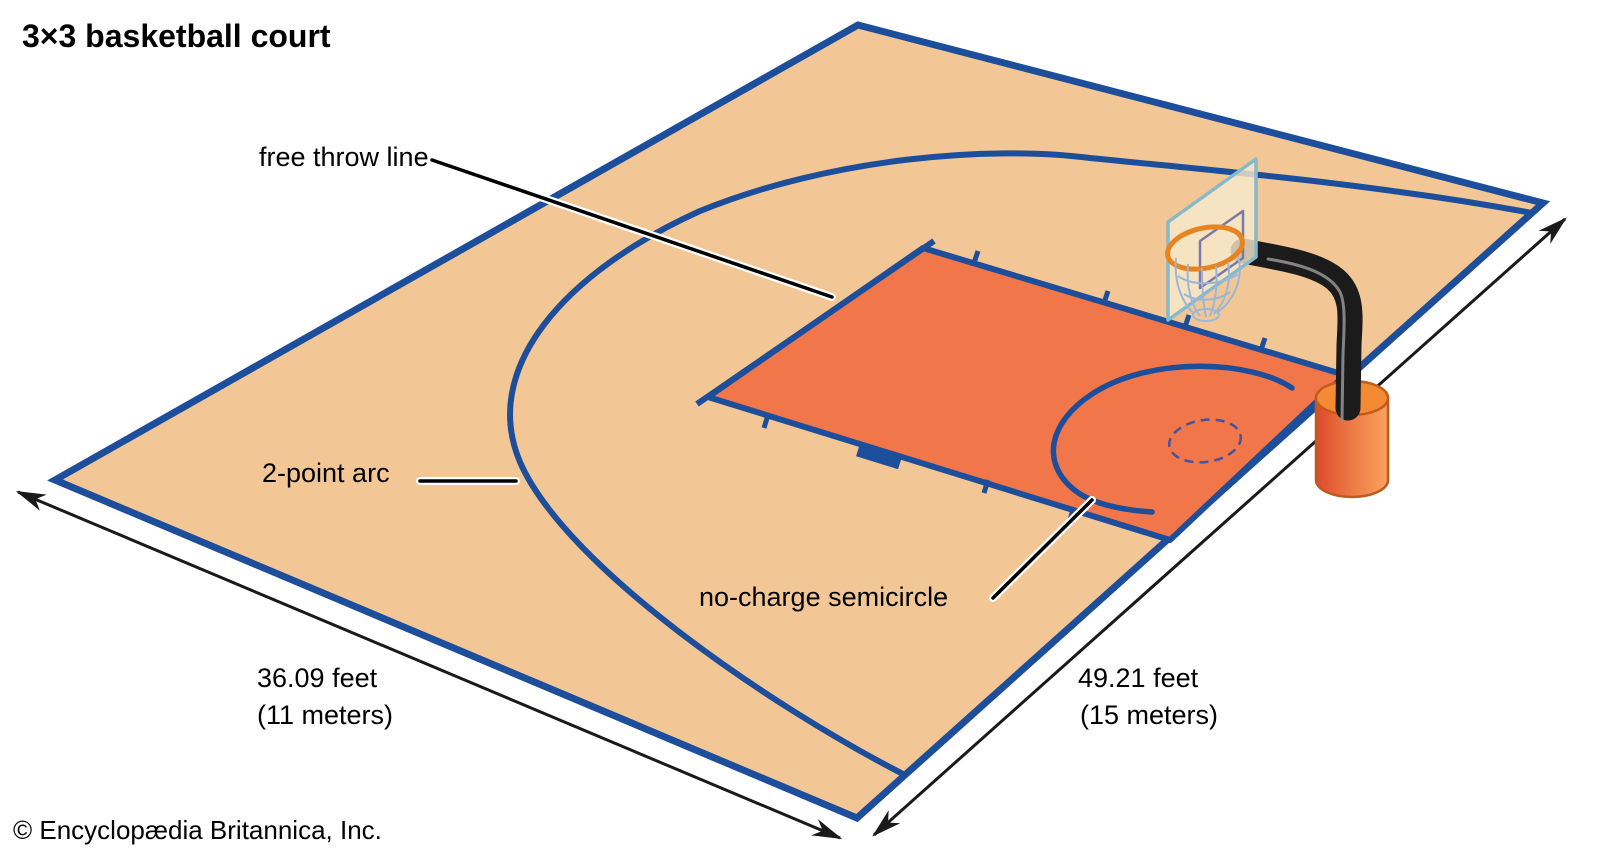 The image size is (1600, 865). I want to click on label-no-charge-semicircle: no-charge semicircle, so click(824, 597).